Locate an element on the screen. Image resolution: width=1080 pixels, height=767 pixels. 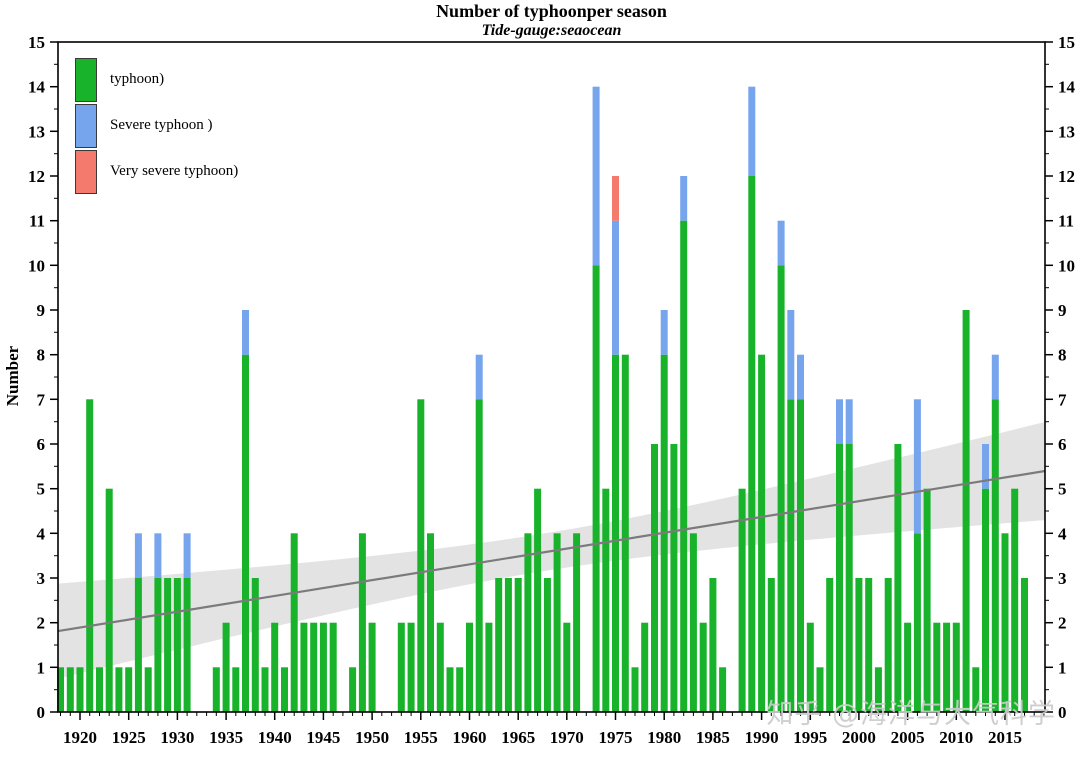
svg-text: 2010 is located at coordinates (956, 737).